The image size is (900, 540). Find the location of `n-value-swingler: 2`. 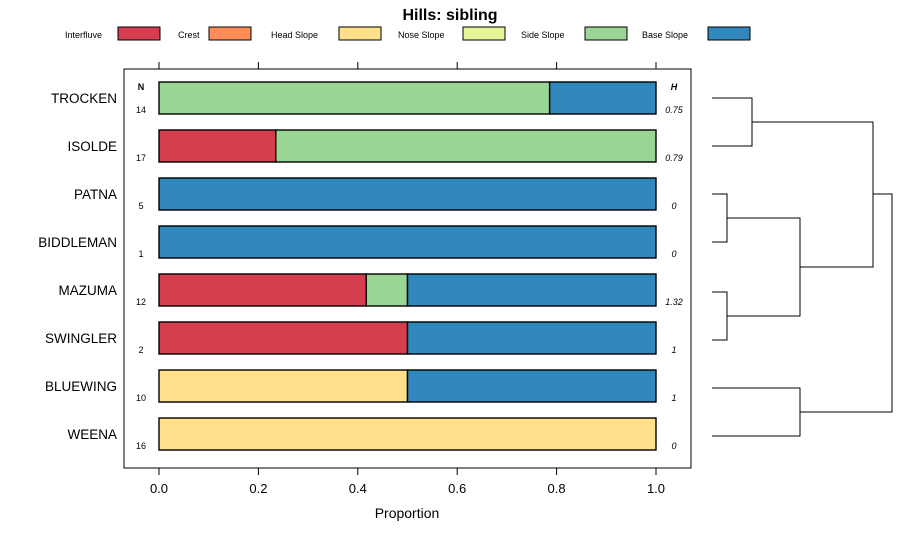

n-value-swingler: 2 is located at coordinates (140, 350).